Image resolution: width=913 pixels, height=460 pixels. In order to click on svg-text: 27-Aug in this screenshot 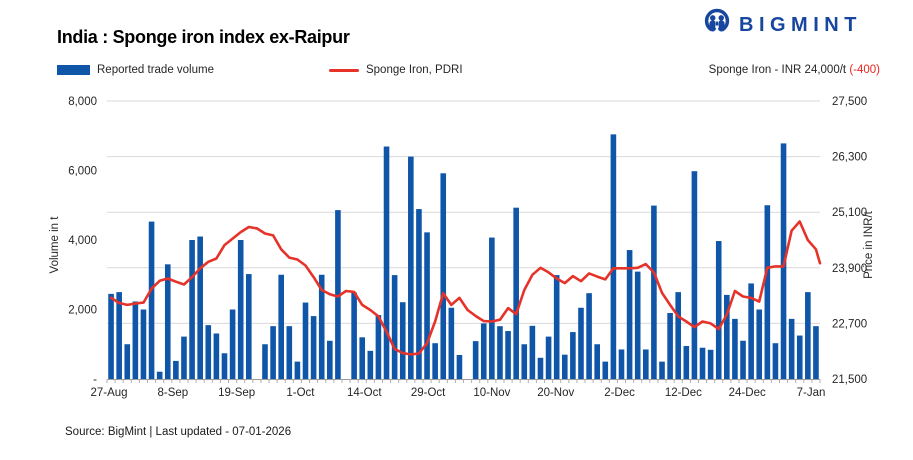, I will do `click(108, 393)`.